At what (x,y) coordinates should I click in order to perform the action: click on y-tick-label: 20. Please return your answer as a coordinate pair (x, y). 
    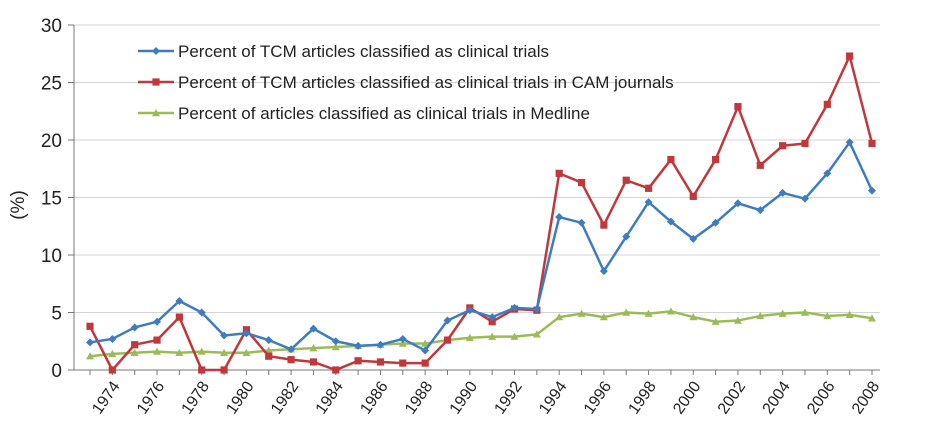
    Looking at the image, I should click on (51, 141).